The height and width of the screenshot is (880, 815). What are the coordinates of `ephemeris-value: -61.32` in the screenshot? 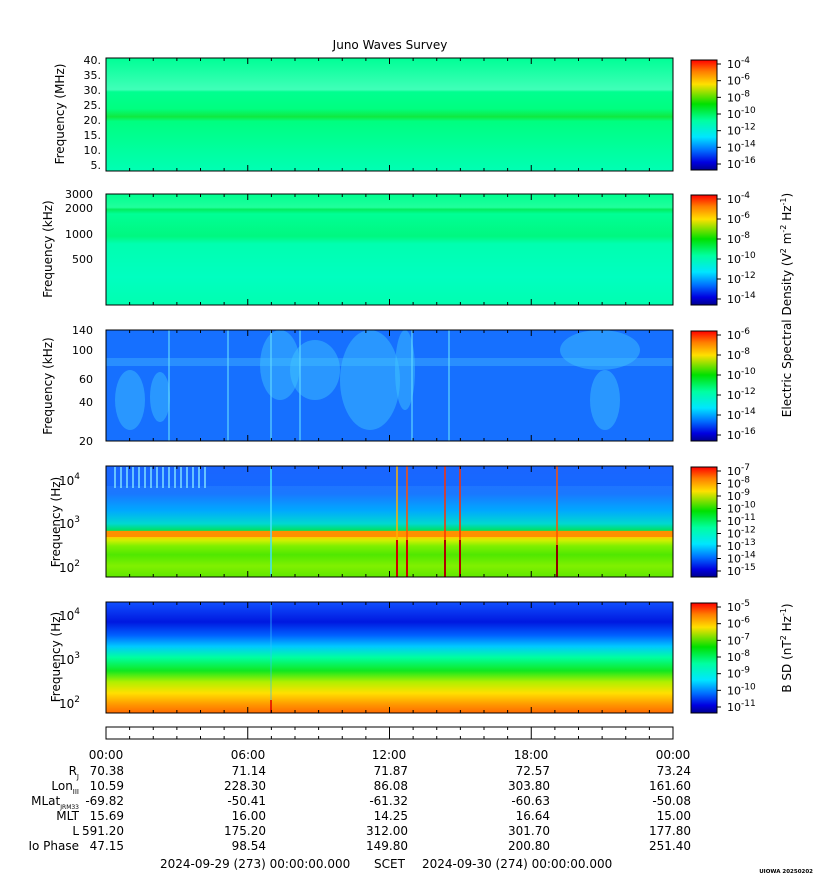 It's located at (388, 801).